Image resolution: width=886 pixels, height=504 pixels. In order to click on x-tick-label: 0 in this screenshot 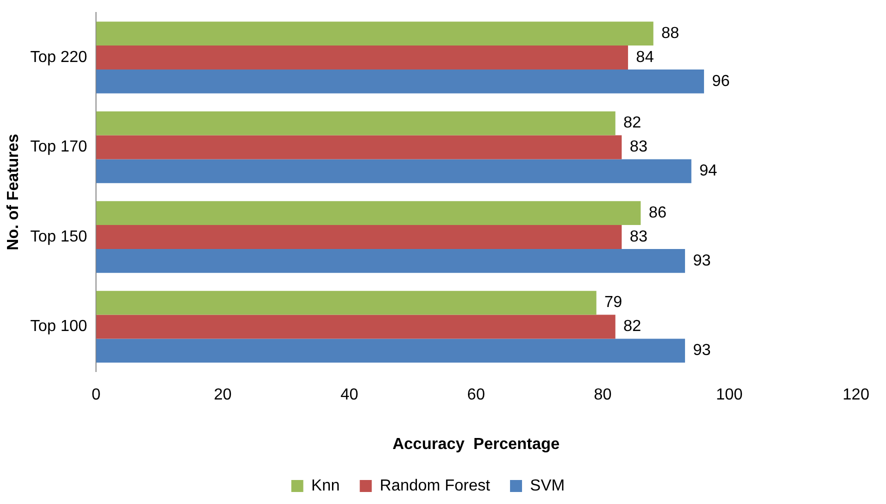, I will do `click(96, 395)`.